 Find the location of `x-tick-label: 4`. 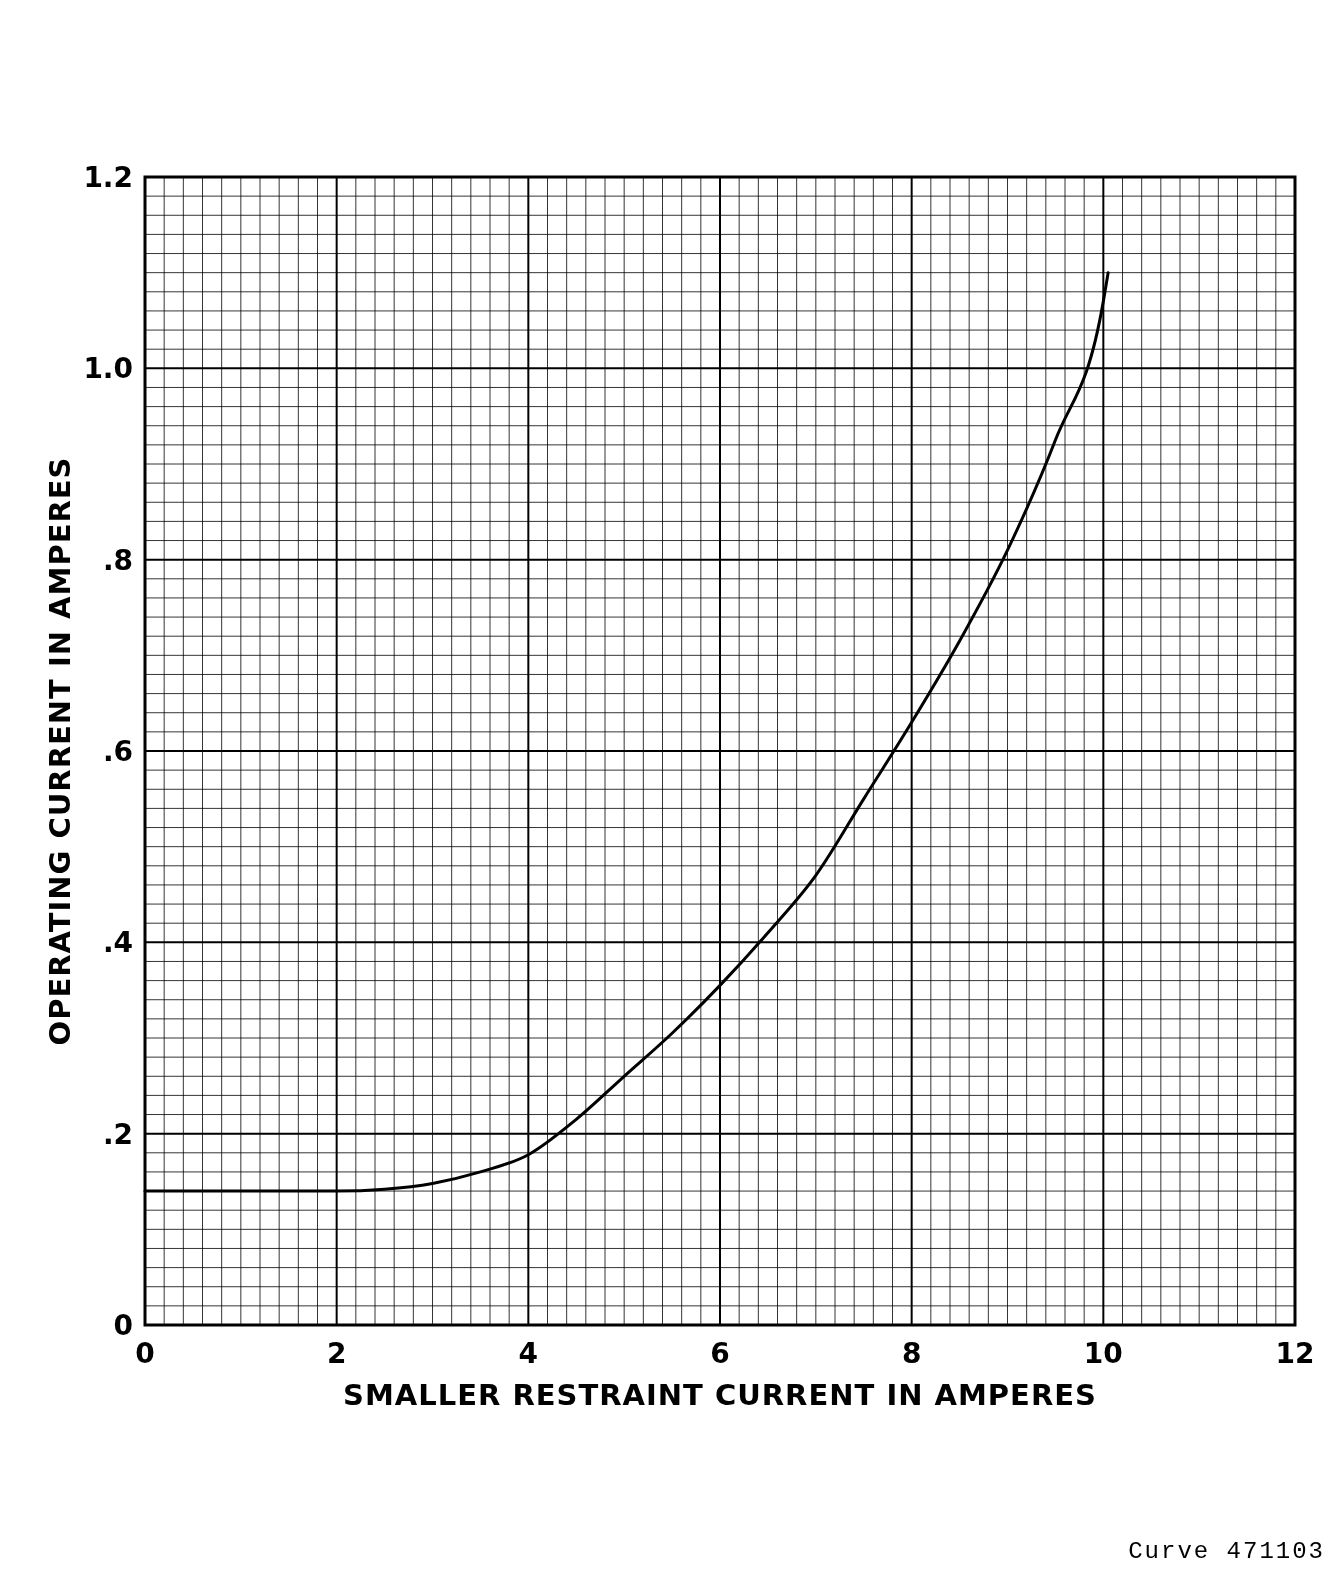

x-tick-label: 4 is located at coordinates (528, 1353).